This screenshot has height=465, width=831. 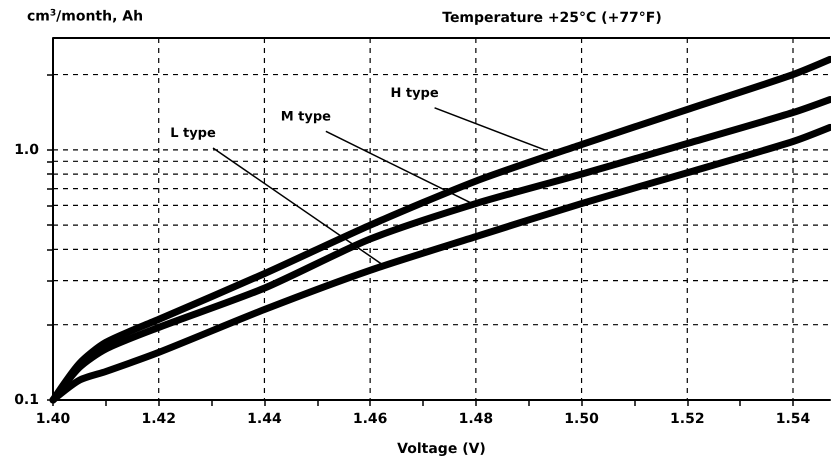 What do you see at coordinates (414, 93) in the screenshot?
I see `annotation: H type` at bounding box center [414, 93].